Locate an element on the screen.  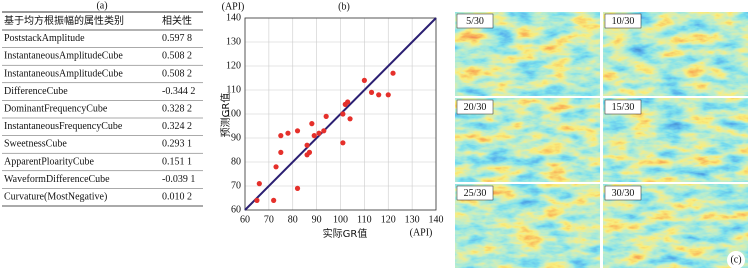
correlation: -0.039 1 is located at coordinates (178, 179).